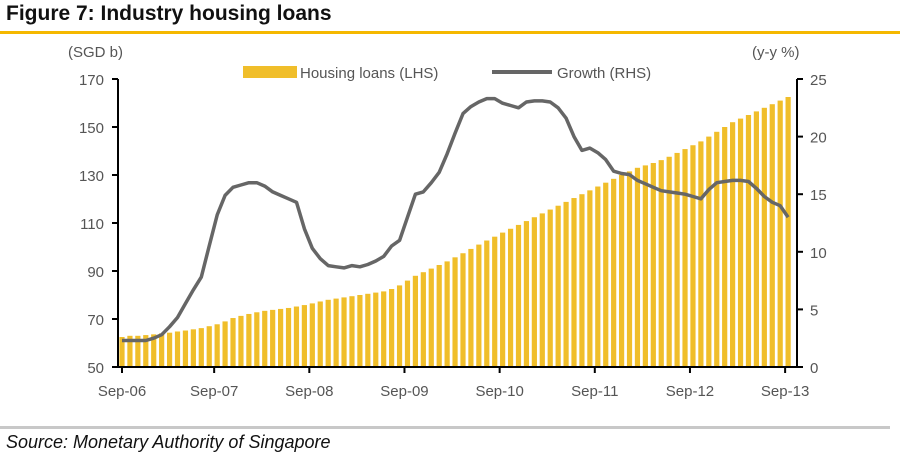  I want to click on right-tick-label: 15, so click(818, 195).